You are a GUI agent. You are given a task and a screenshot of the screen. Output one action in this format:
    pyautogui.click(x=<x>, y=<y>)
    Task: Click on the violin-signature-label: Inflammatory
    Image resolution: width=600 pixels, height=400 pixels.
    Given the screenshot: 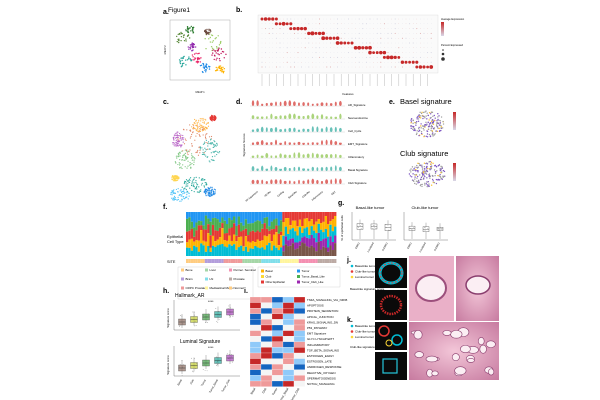 What is the action you would take?
    pyautogui.click(x=356, y=157)
    